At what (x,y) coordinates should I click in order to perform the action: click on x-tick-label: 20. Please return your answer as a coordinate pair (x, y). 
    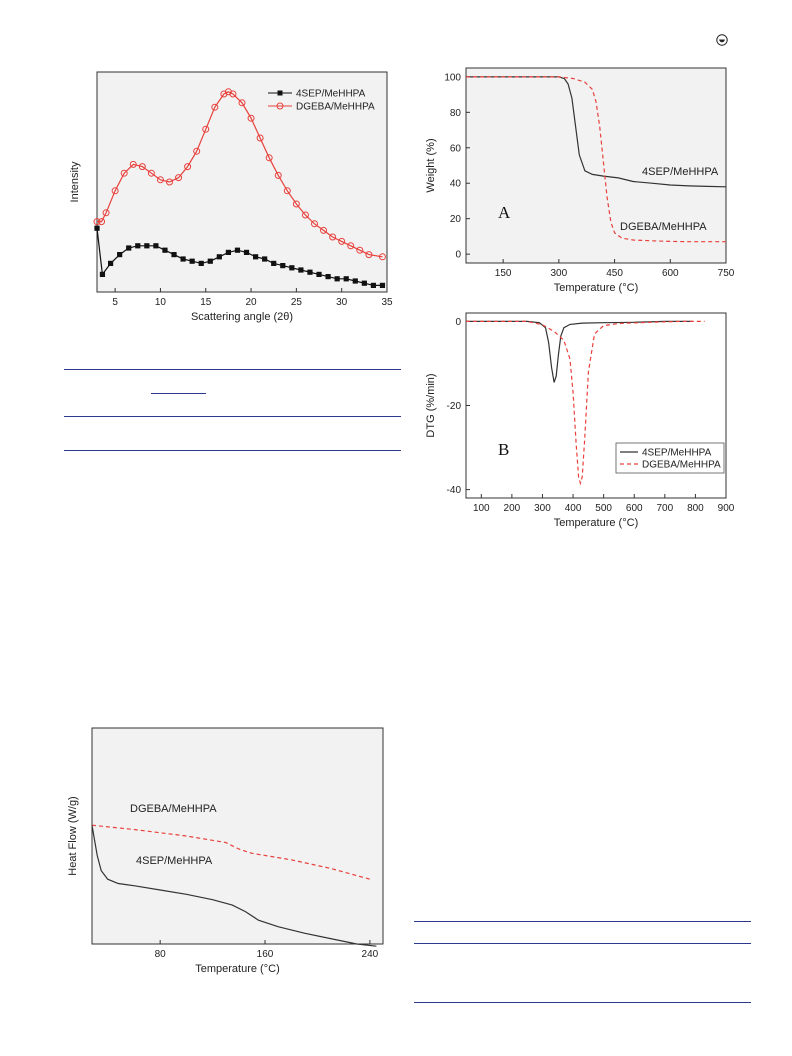
    Looking at the image, I should click on (252, 302).